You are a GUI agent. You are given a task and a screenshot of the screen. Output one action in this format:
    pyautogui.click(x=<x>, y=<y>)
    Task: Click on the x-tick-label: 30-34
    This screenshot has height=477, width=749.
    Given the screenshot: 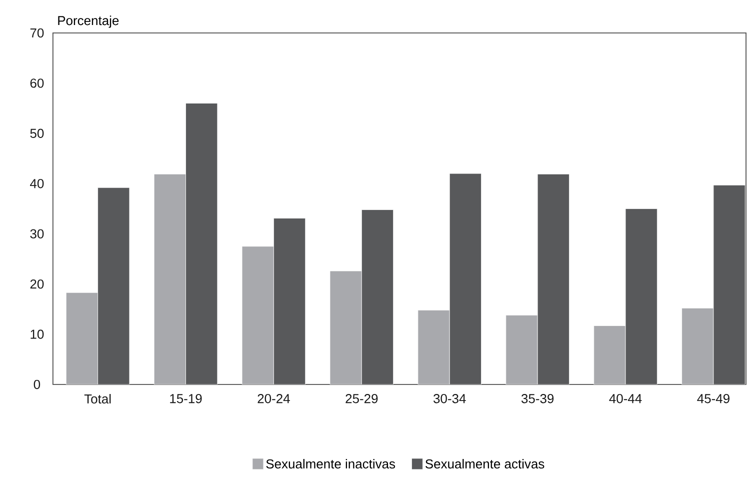 What is the action you would take?
    pyautogui.click(x=450, y=399)
    